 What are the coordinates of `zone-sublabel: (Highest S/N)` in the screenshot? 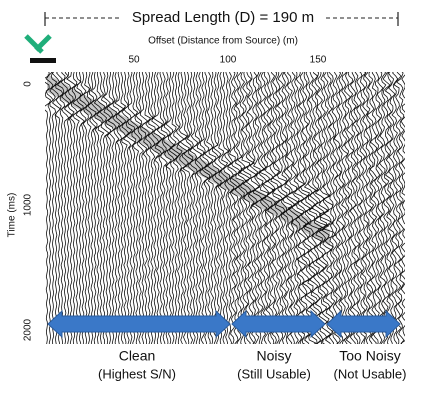 It's located at (137, 373).